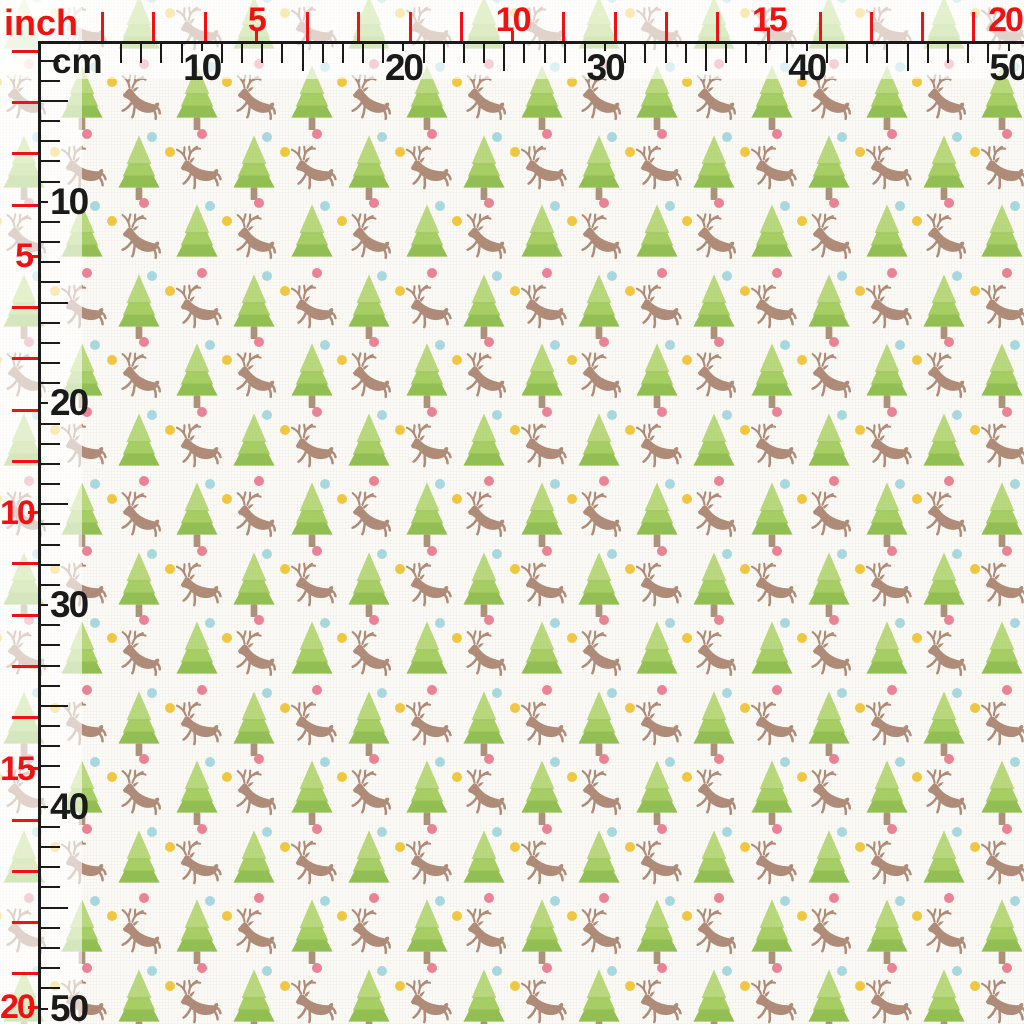  I want to click on inch-number-label: 15, so click(769, 20).